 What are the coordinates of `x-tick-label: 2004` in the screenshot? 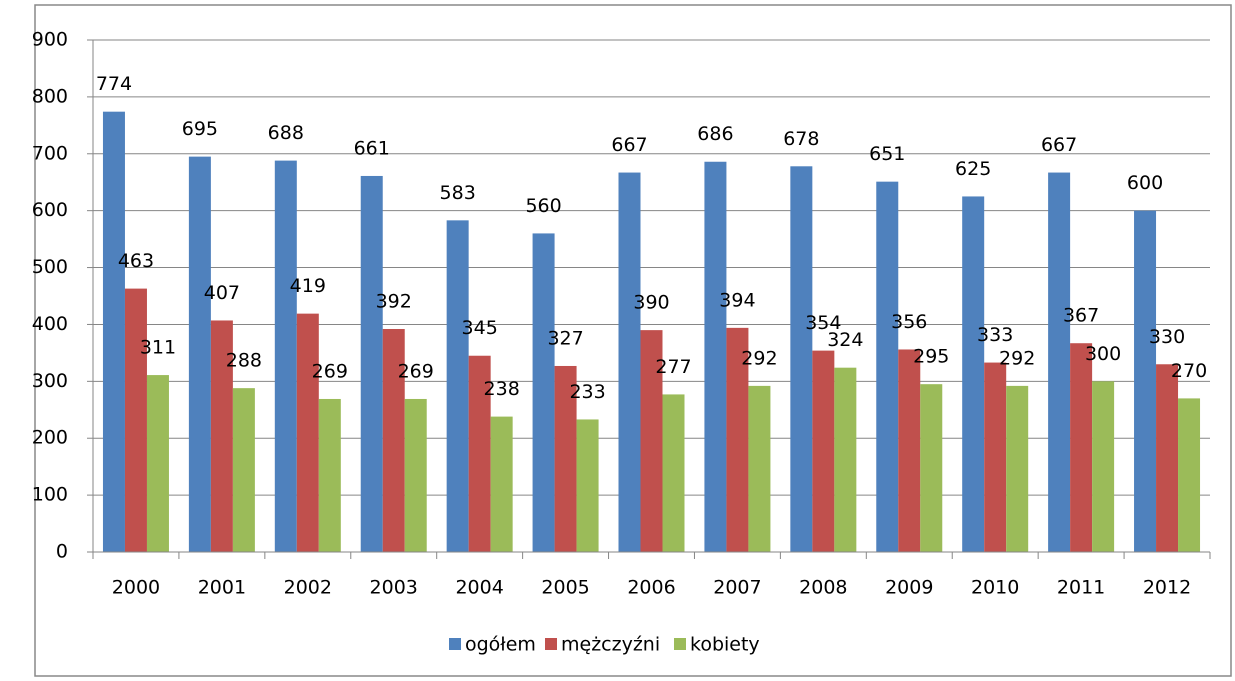 It's located at (479, 588).